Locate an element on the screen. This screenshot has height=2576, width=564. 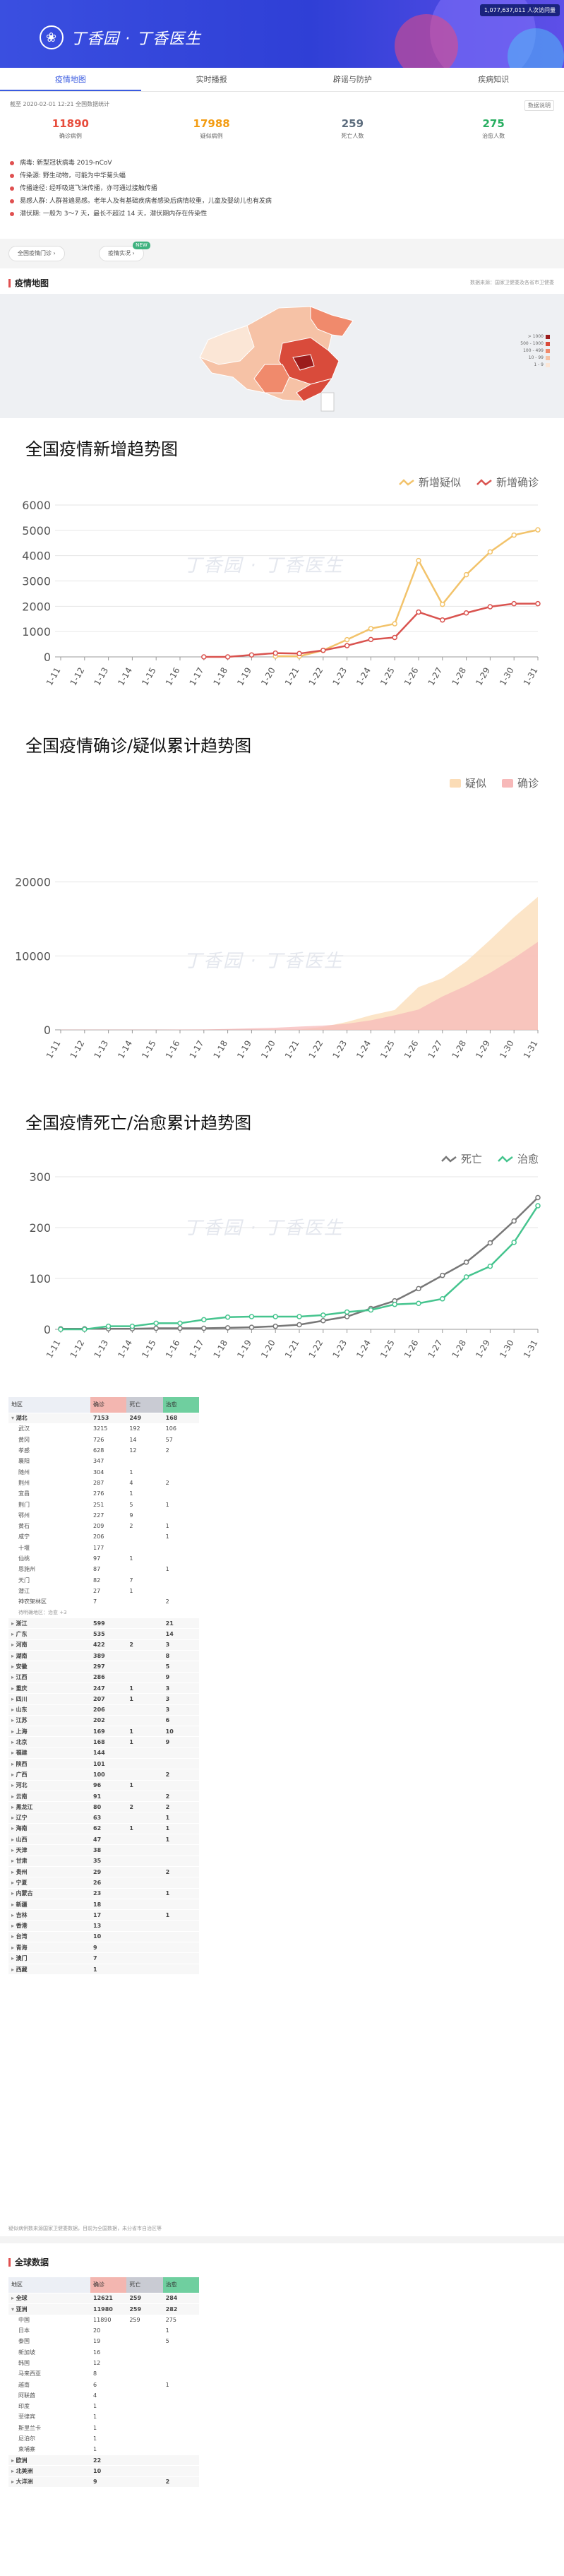
cell-region: 河北 is located at coordinates (49, 1785).